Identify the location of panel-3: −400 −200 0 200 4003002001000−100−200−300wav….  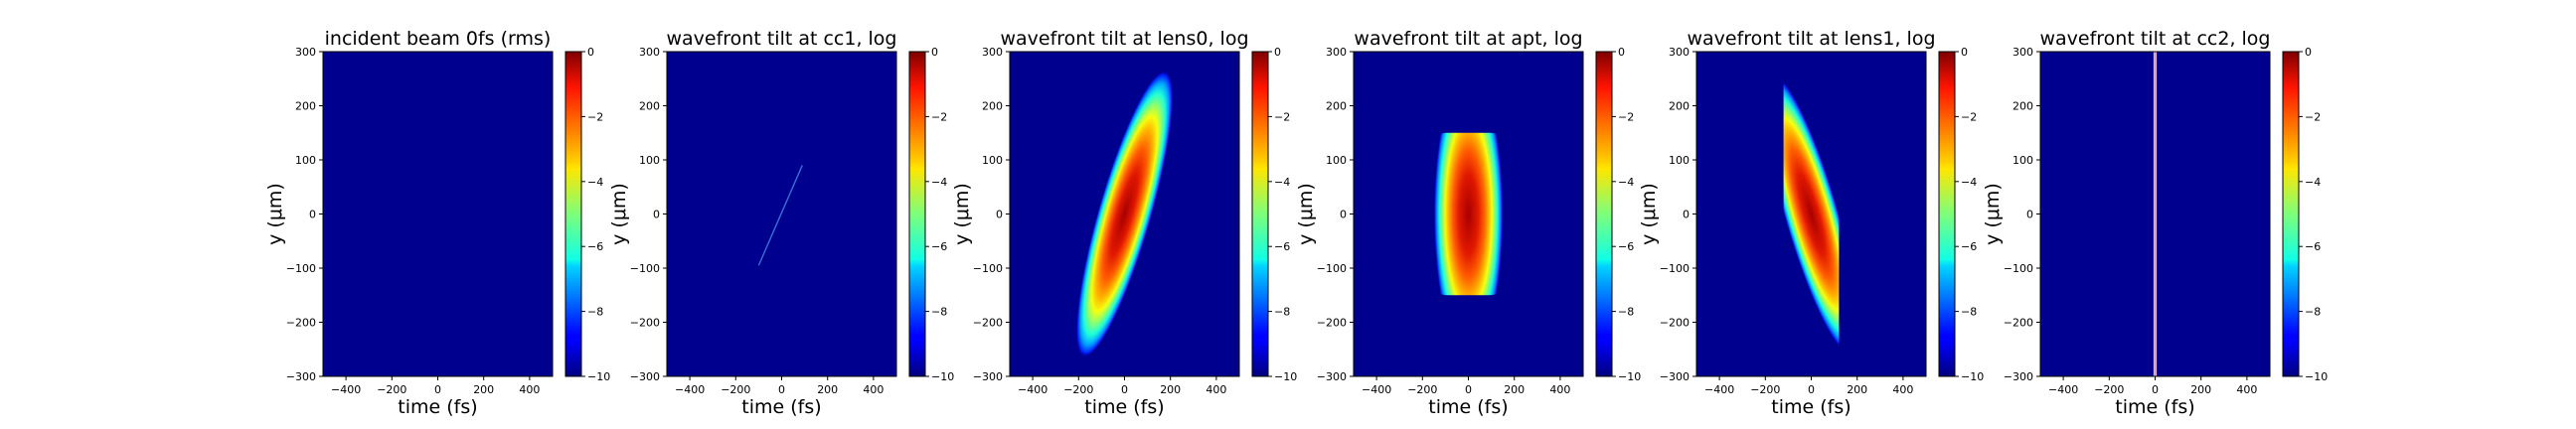
(1124, 223).